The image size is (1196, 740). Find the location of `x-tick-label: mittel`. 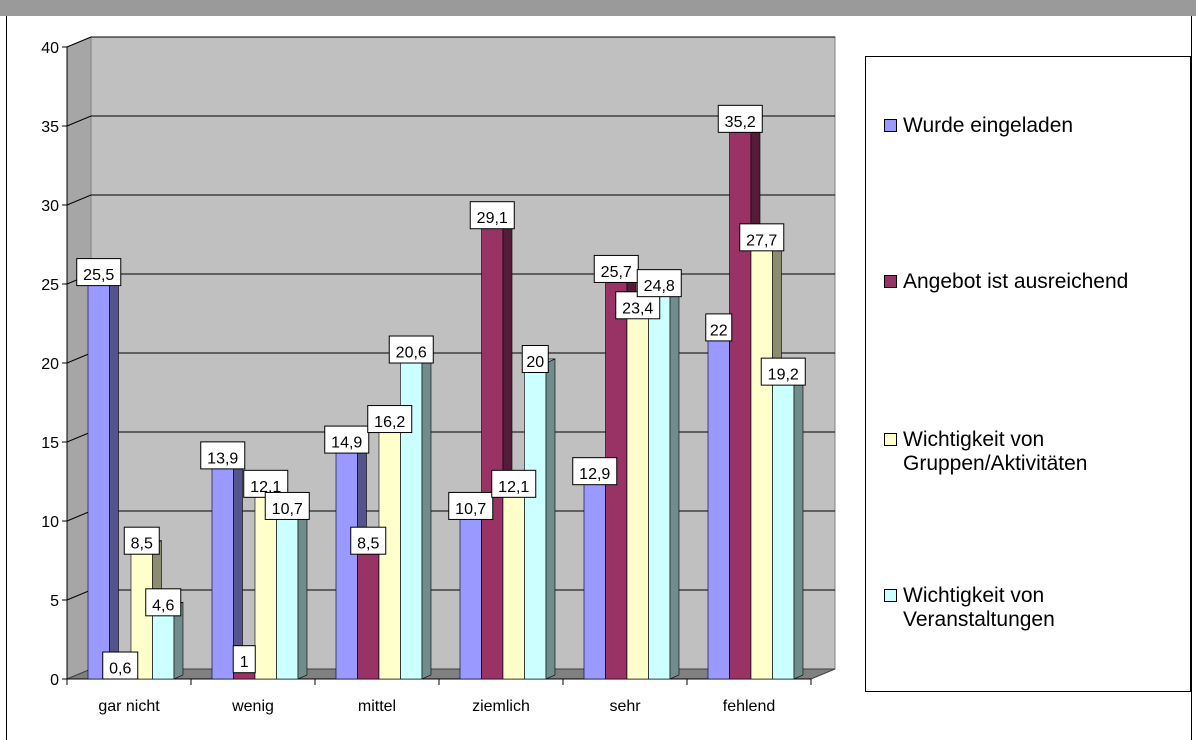

x-tick-label: mittel is located at coordinates (377, 706).